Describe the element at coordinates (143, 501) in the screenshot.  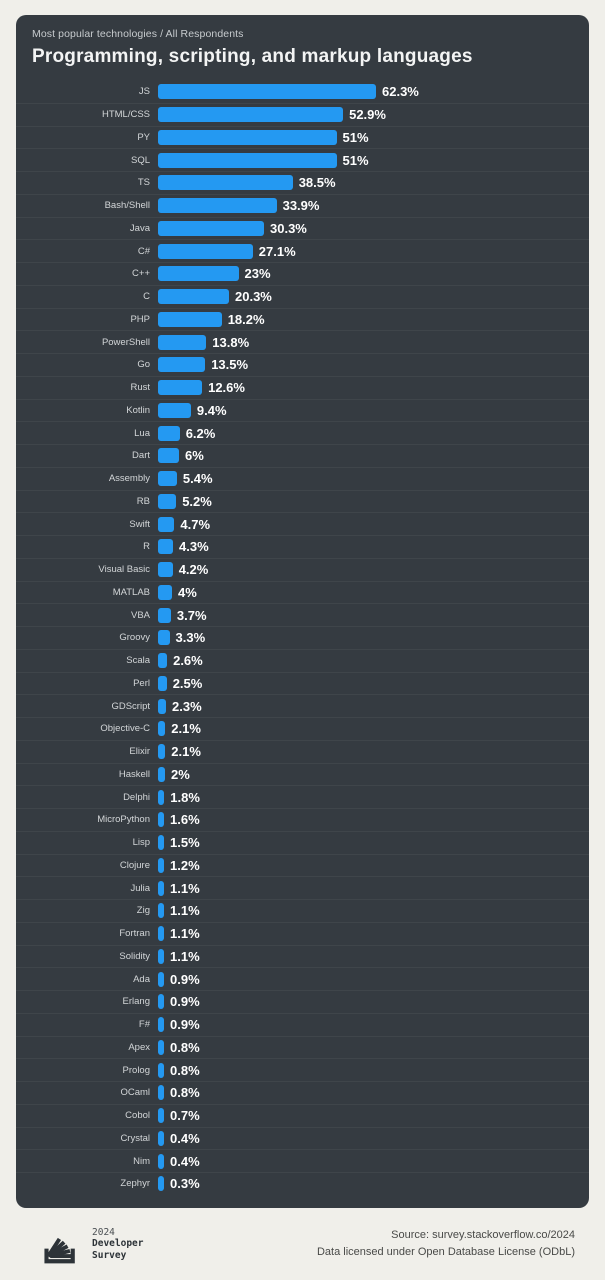
I see `bar-label: RB` at that location.